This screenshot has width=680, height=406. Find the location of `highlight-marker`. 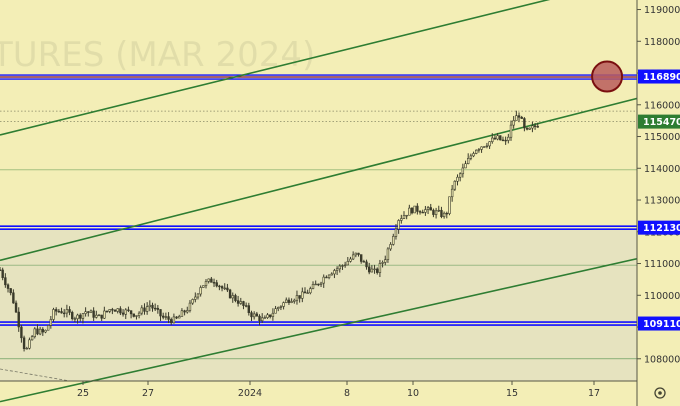

highlight-marker is located at coordinates (607, 76).